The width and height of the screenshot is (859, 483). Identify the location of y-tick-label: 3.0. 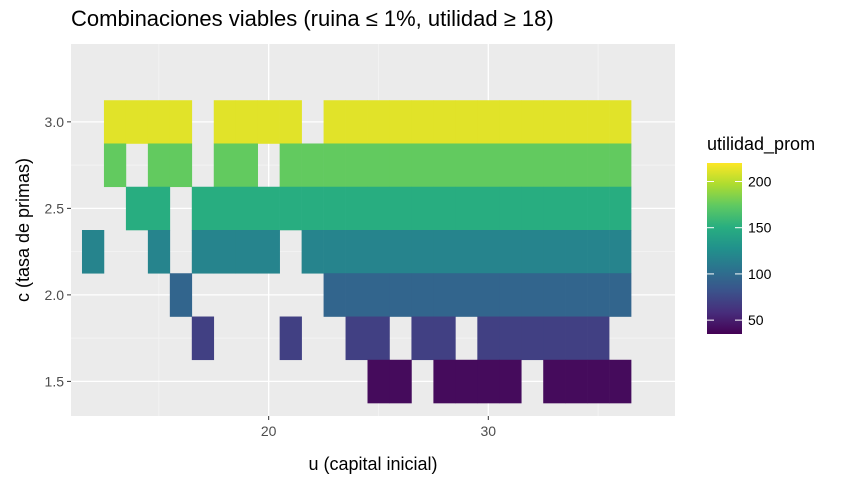
(55, 122).